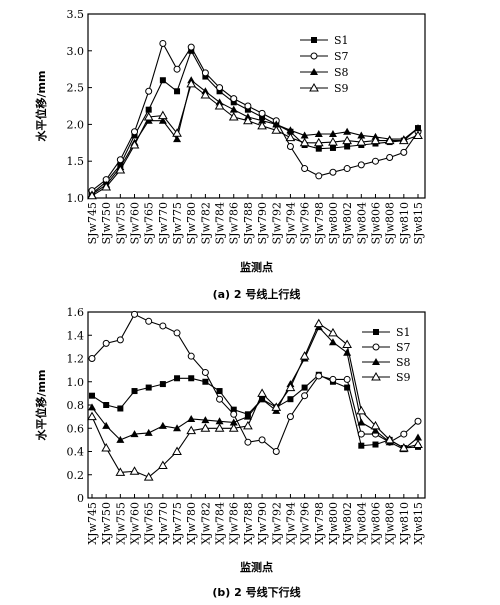 The image size is (500, 605). Describe the element at coordinates (262, 223) in the screenshot. I see `x-tick-label: SJw790` at that location.